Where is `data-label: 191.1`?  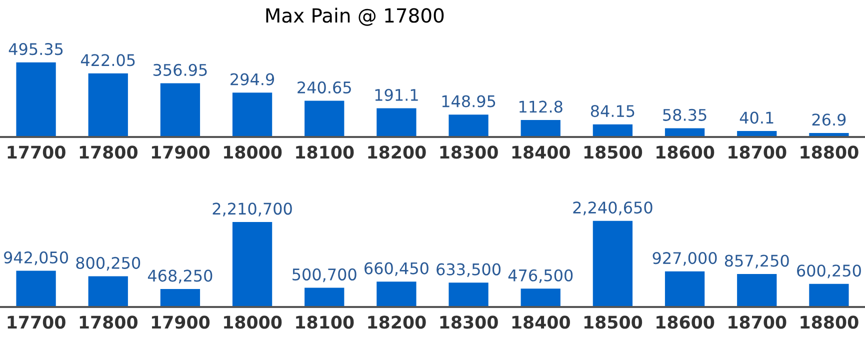
data-label: 191.1 is located at coordinates (396, 94).